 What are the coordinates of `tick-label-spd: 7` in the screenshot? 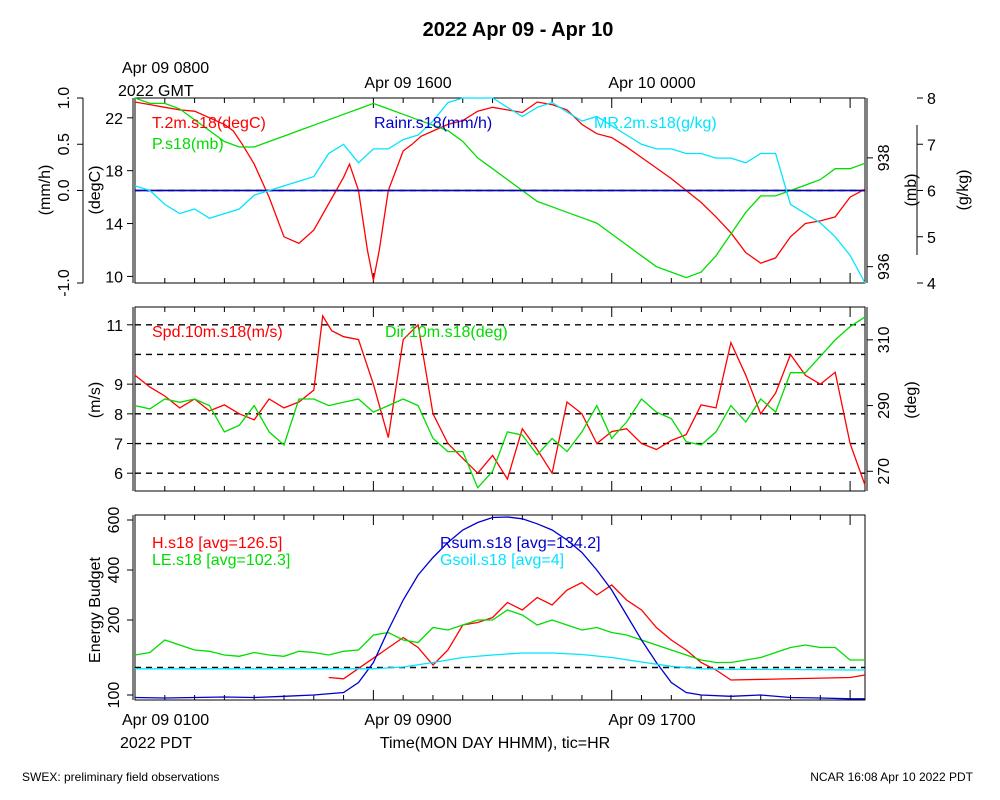 It's located at (118, 445).